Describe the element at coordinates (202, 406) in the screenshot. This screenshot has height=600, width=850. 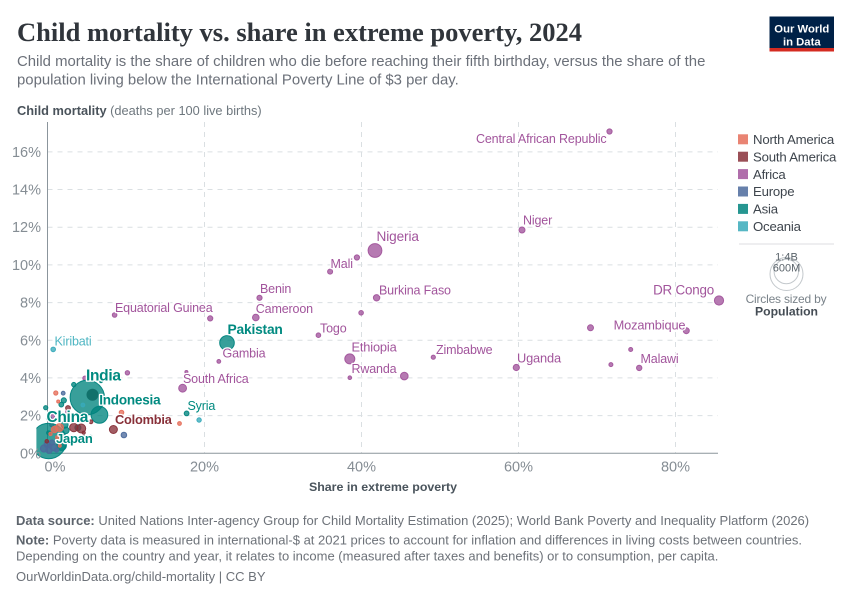
I see `svg-text: Syria` at that location.